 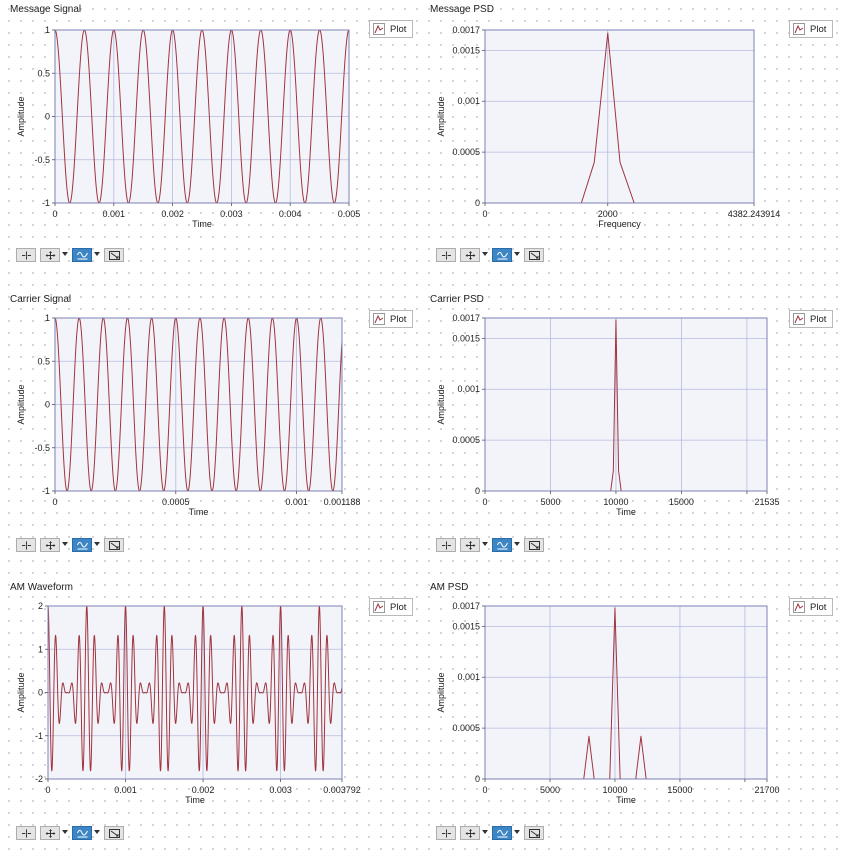 What do you see at coordinates (754, 214) in the screenshot?
I see `x-tick-label: 4382.243914` at bounding box center [754, 214].